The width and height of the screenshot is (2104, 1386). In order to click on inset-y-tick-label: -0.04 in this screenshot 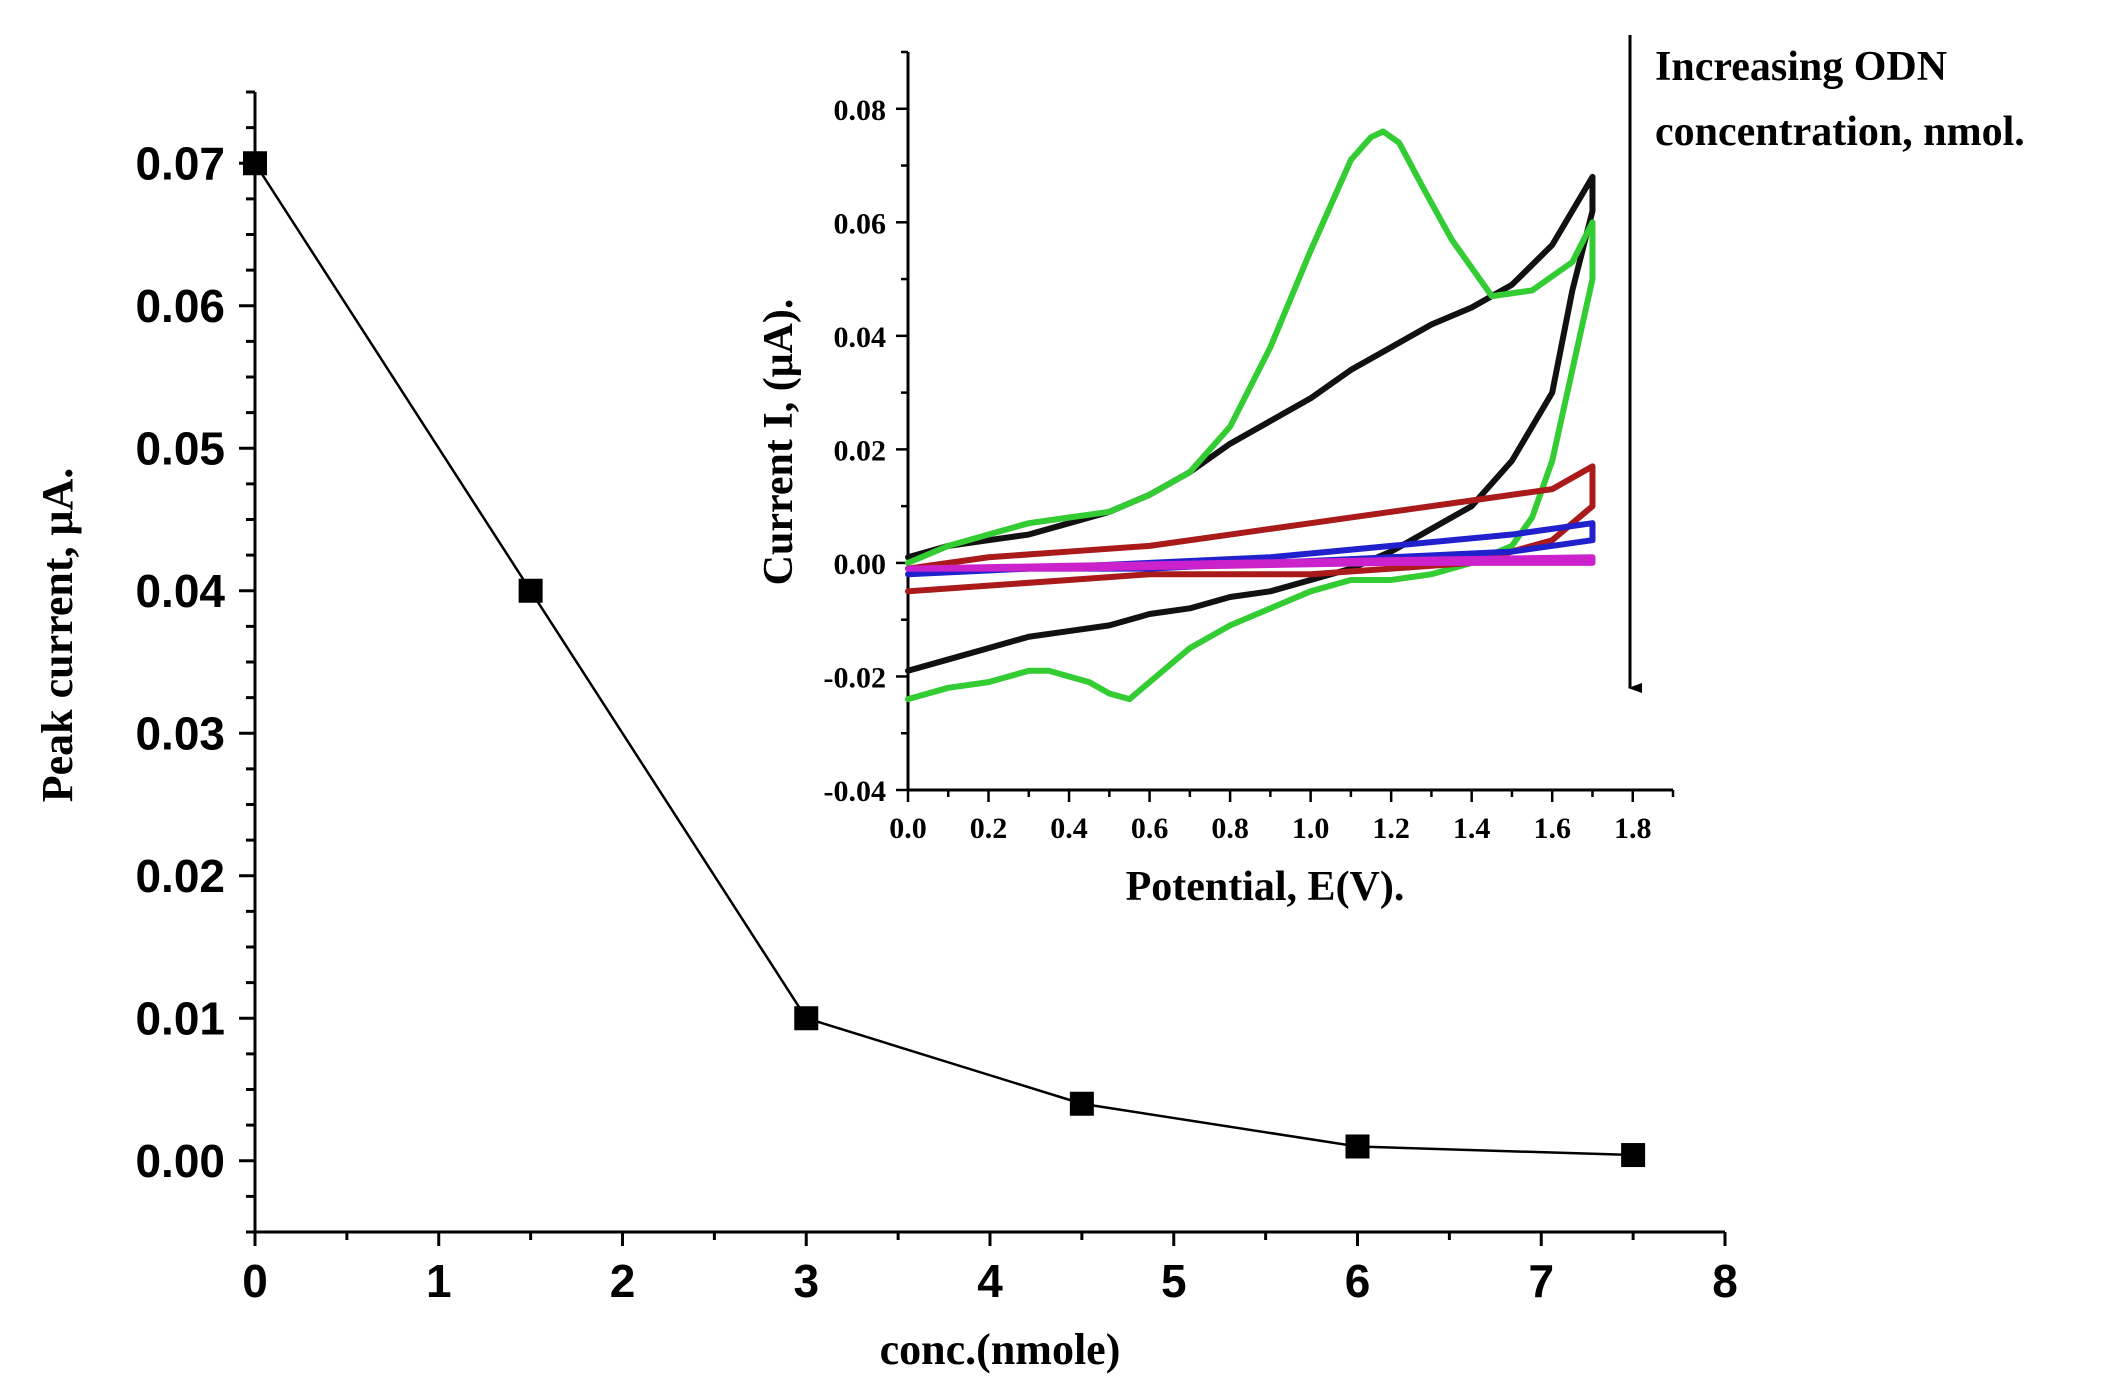, I will do `click(855, 791)`.